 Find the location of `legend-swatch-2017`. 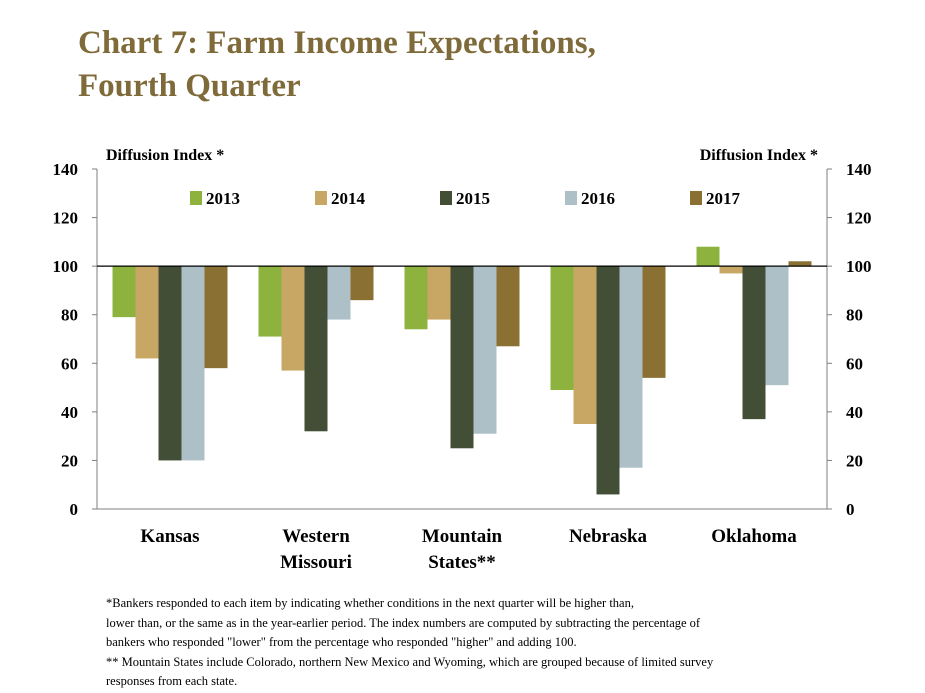

legend-swatch-2017 is located at coordinates (696, 198).